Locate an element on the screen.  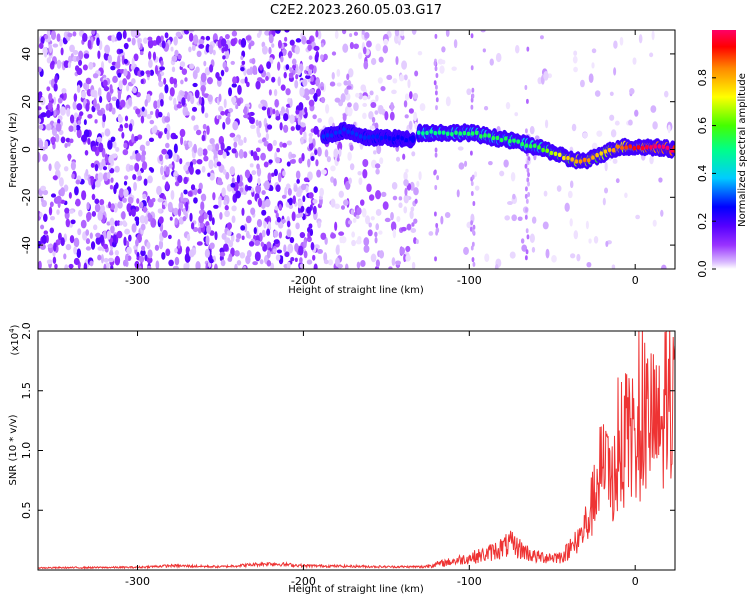
x-tick-label: -300 is located at coordinates (137, 280).